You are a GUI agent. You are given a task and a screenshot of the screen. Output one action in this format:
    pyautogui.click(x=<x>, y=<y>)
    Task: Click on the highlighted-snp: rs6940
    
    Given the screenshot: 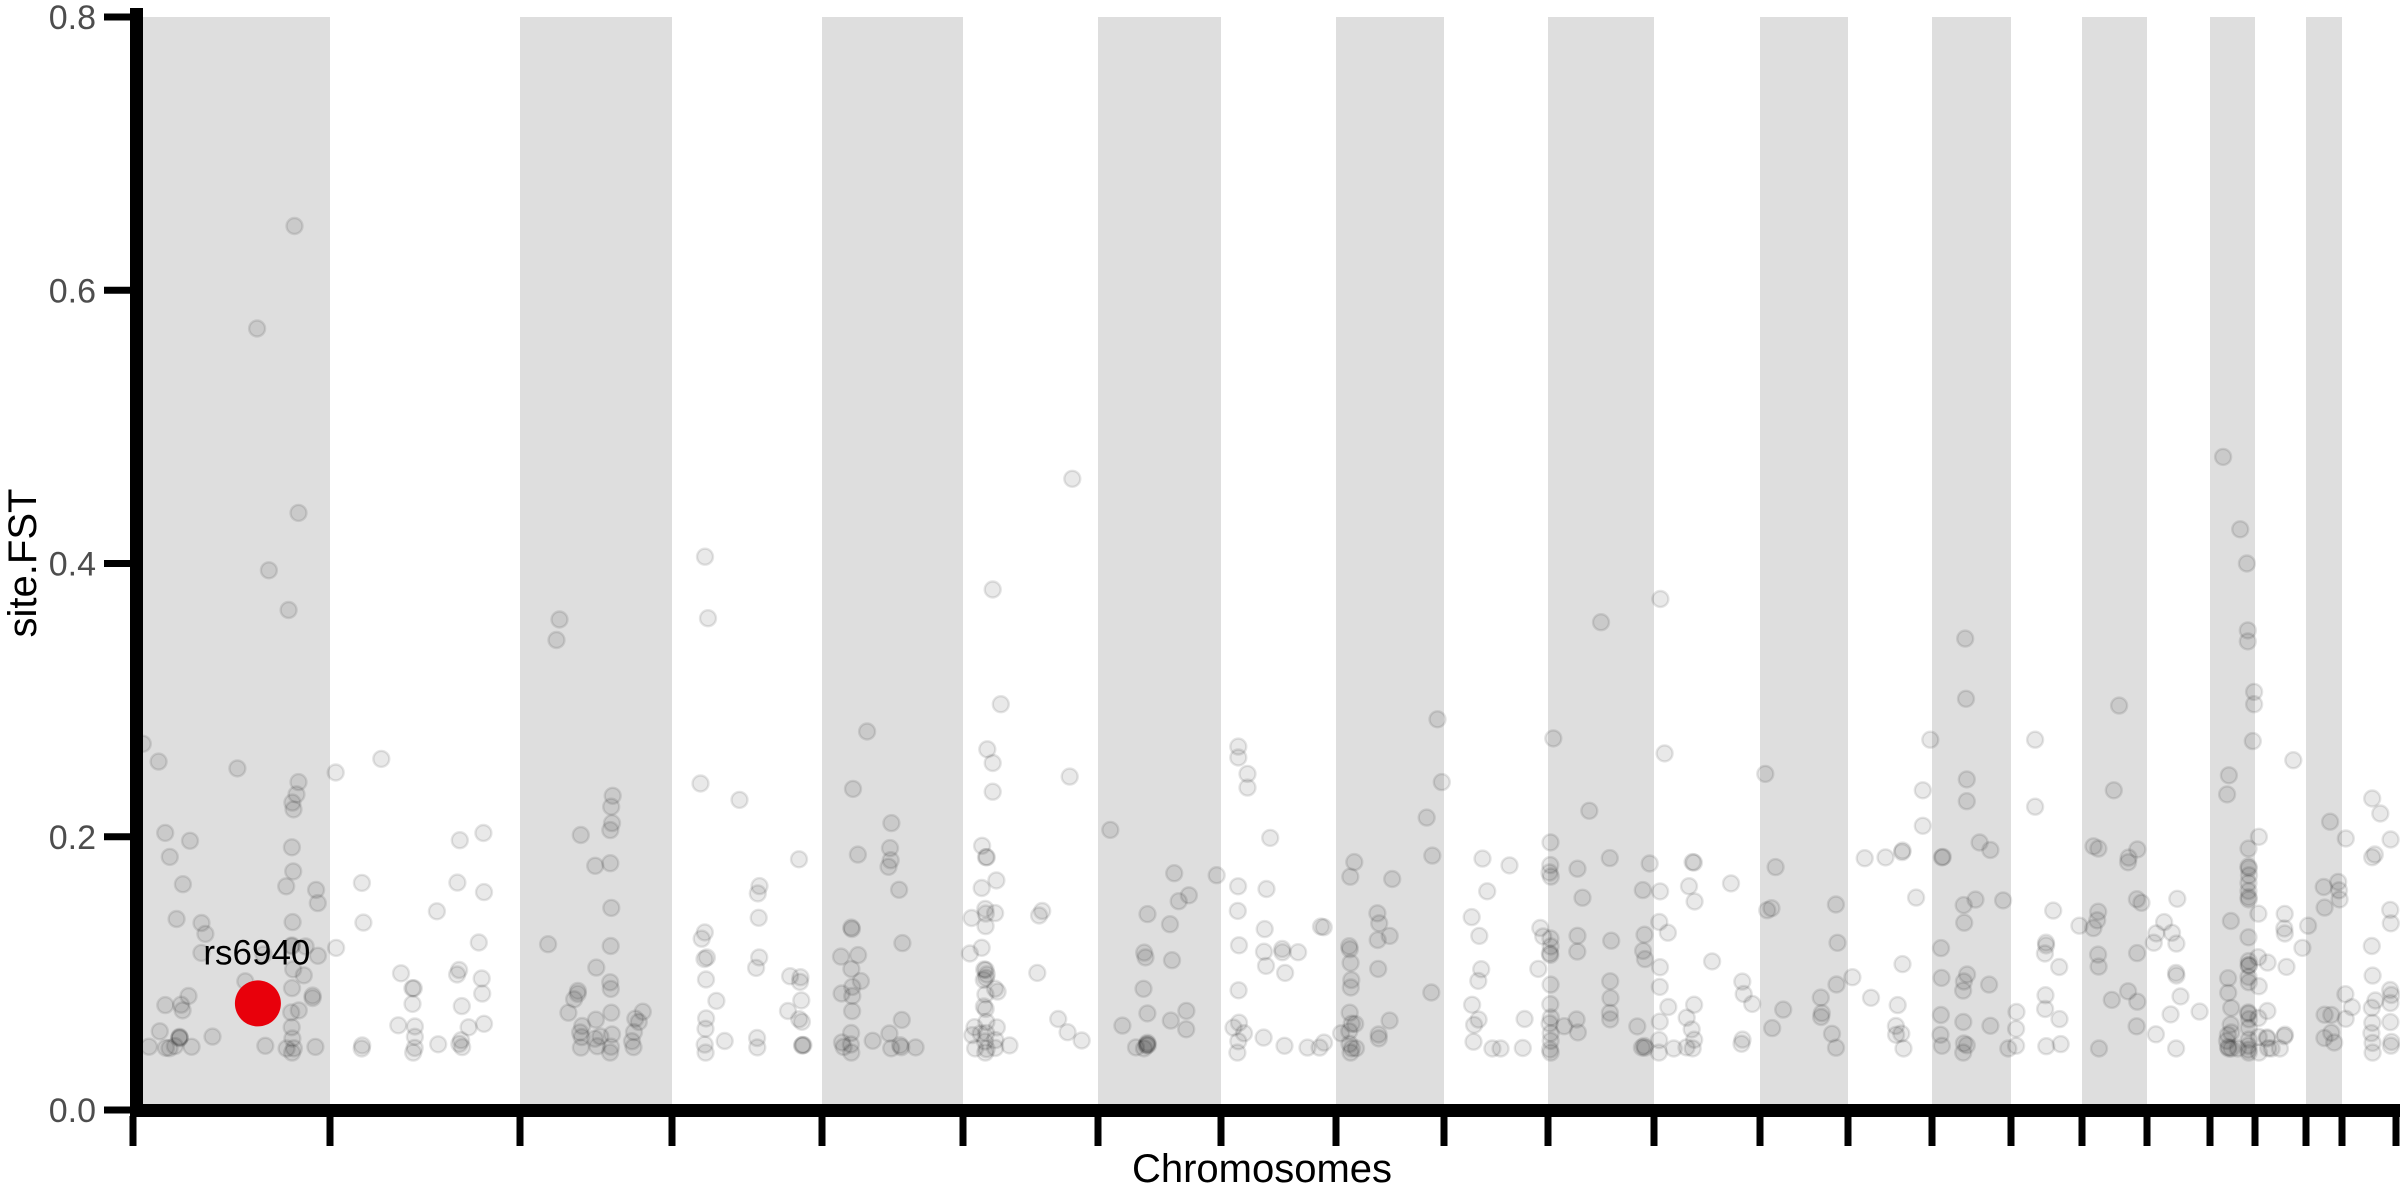 What is the action you would take?
    pyautogui.click(x=256, y=980)
    